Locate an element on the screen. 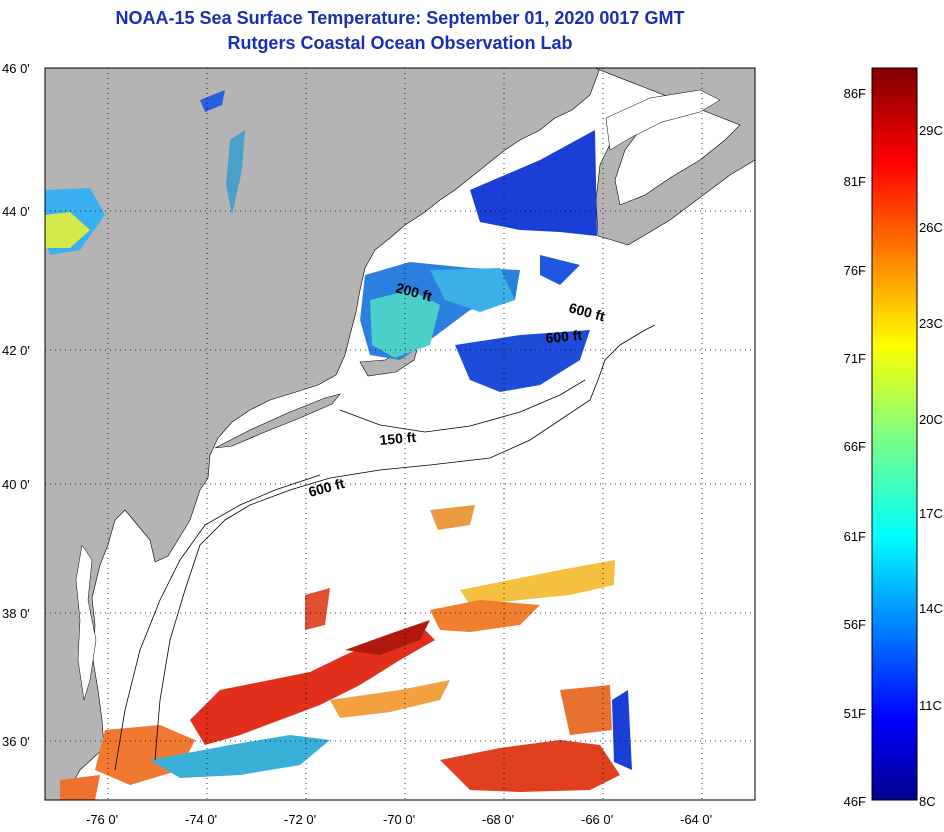 The image size is (944, 832). colorbar-c-label: 14C is located at coordinates (931, 608).